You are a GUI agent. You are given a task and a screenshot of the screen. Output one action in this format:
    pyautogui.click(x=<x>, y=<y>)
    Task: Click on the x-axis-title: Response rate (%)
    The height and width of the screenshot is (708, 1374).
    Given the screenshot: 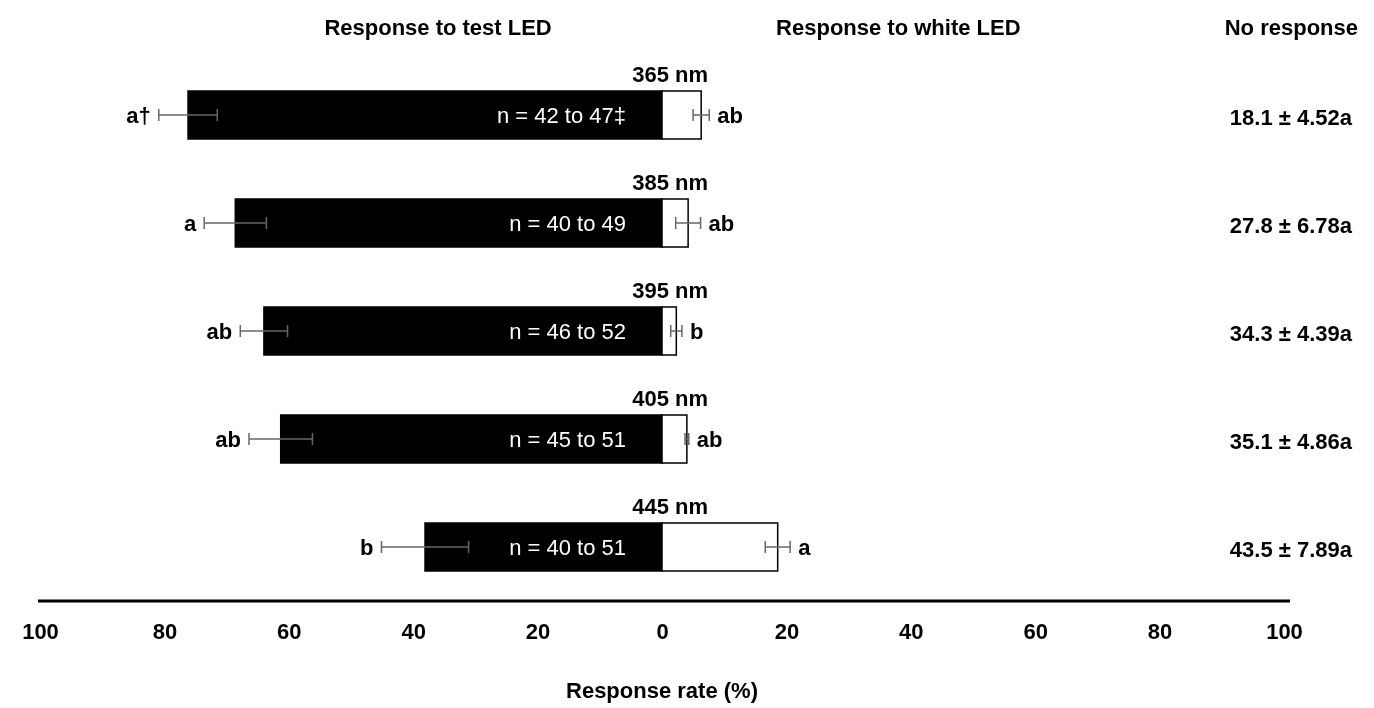 What is the action you would take?
    pyautogui.click(x=662, y=690)
    